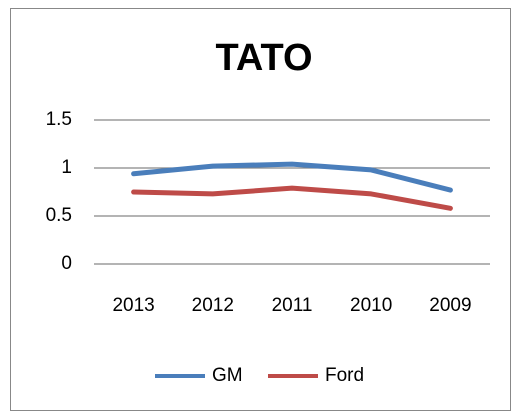 The height and width of the screenshot is (412, 512). Describe the element at coordinates (263, 58) in the screenshot. I see `chart-title: TATO` at that location.